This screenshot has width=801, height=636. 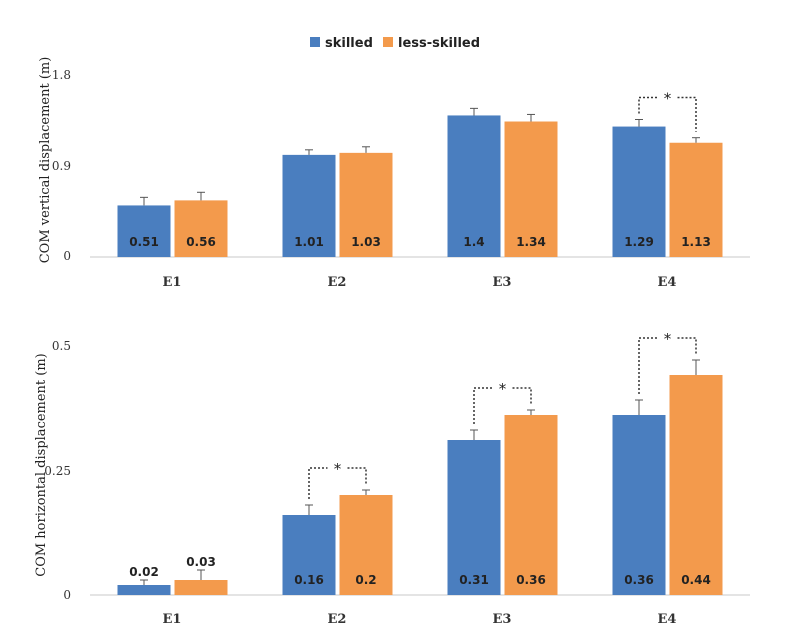 I want to click on data-label: 0.51, so click(x=144, y=242).